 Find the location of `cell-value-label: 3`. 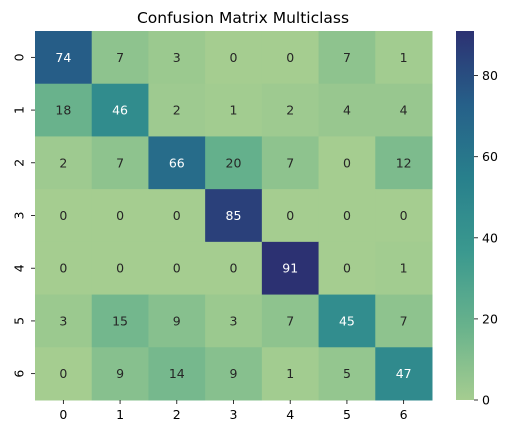

cell-value-label: 3 is located at coordinates (177, 57).